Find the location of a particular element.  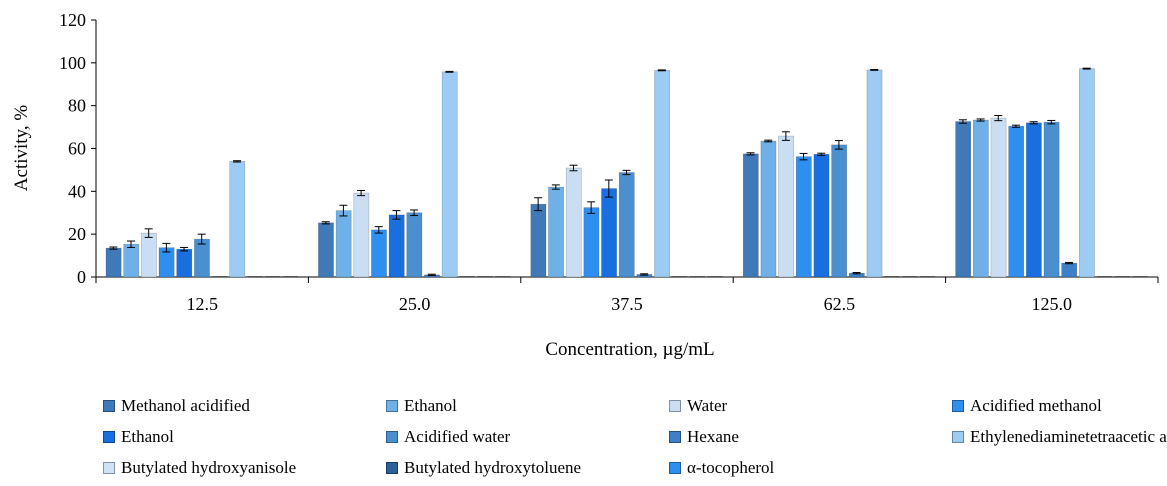

y-tick-label: 20 is located at coordinates (77, 234).